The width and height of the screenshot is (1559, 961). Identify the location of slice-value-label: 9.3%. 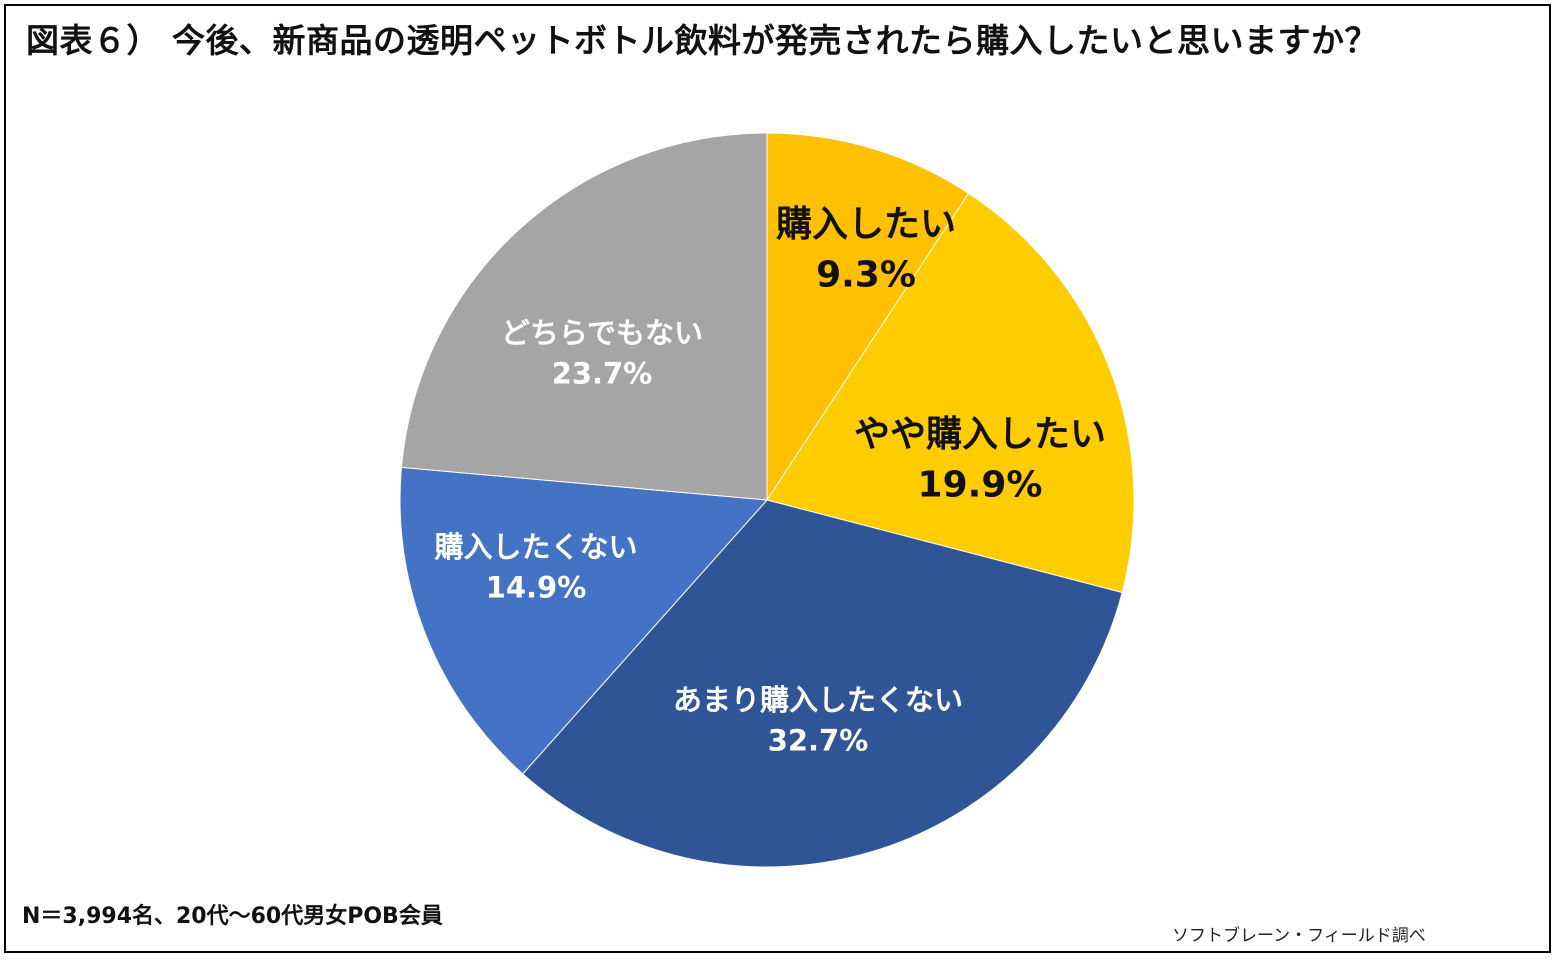
(866, 274).